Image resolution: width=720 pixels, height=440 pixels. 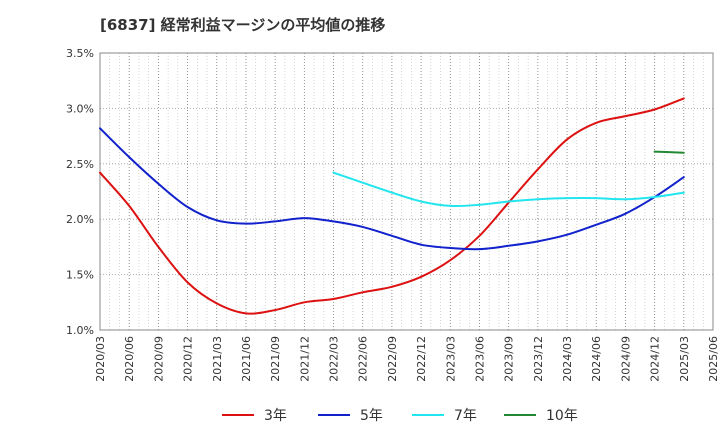 I want to click on x-tick-label: 2021/03, so click(x=217, y=359).